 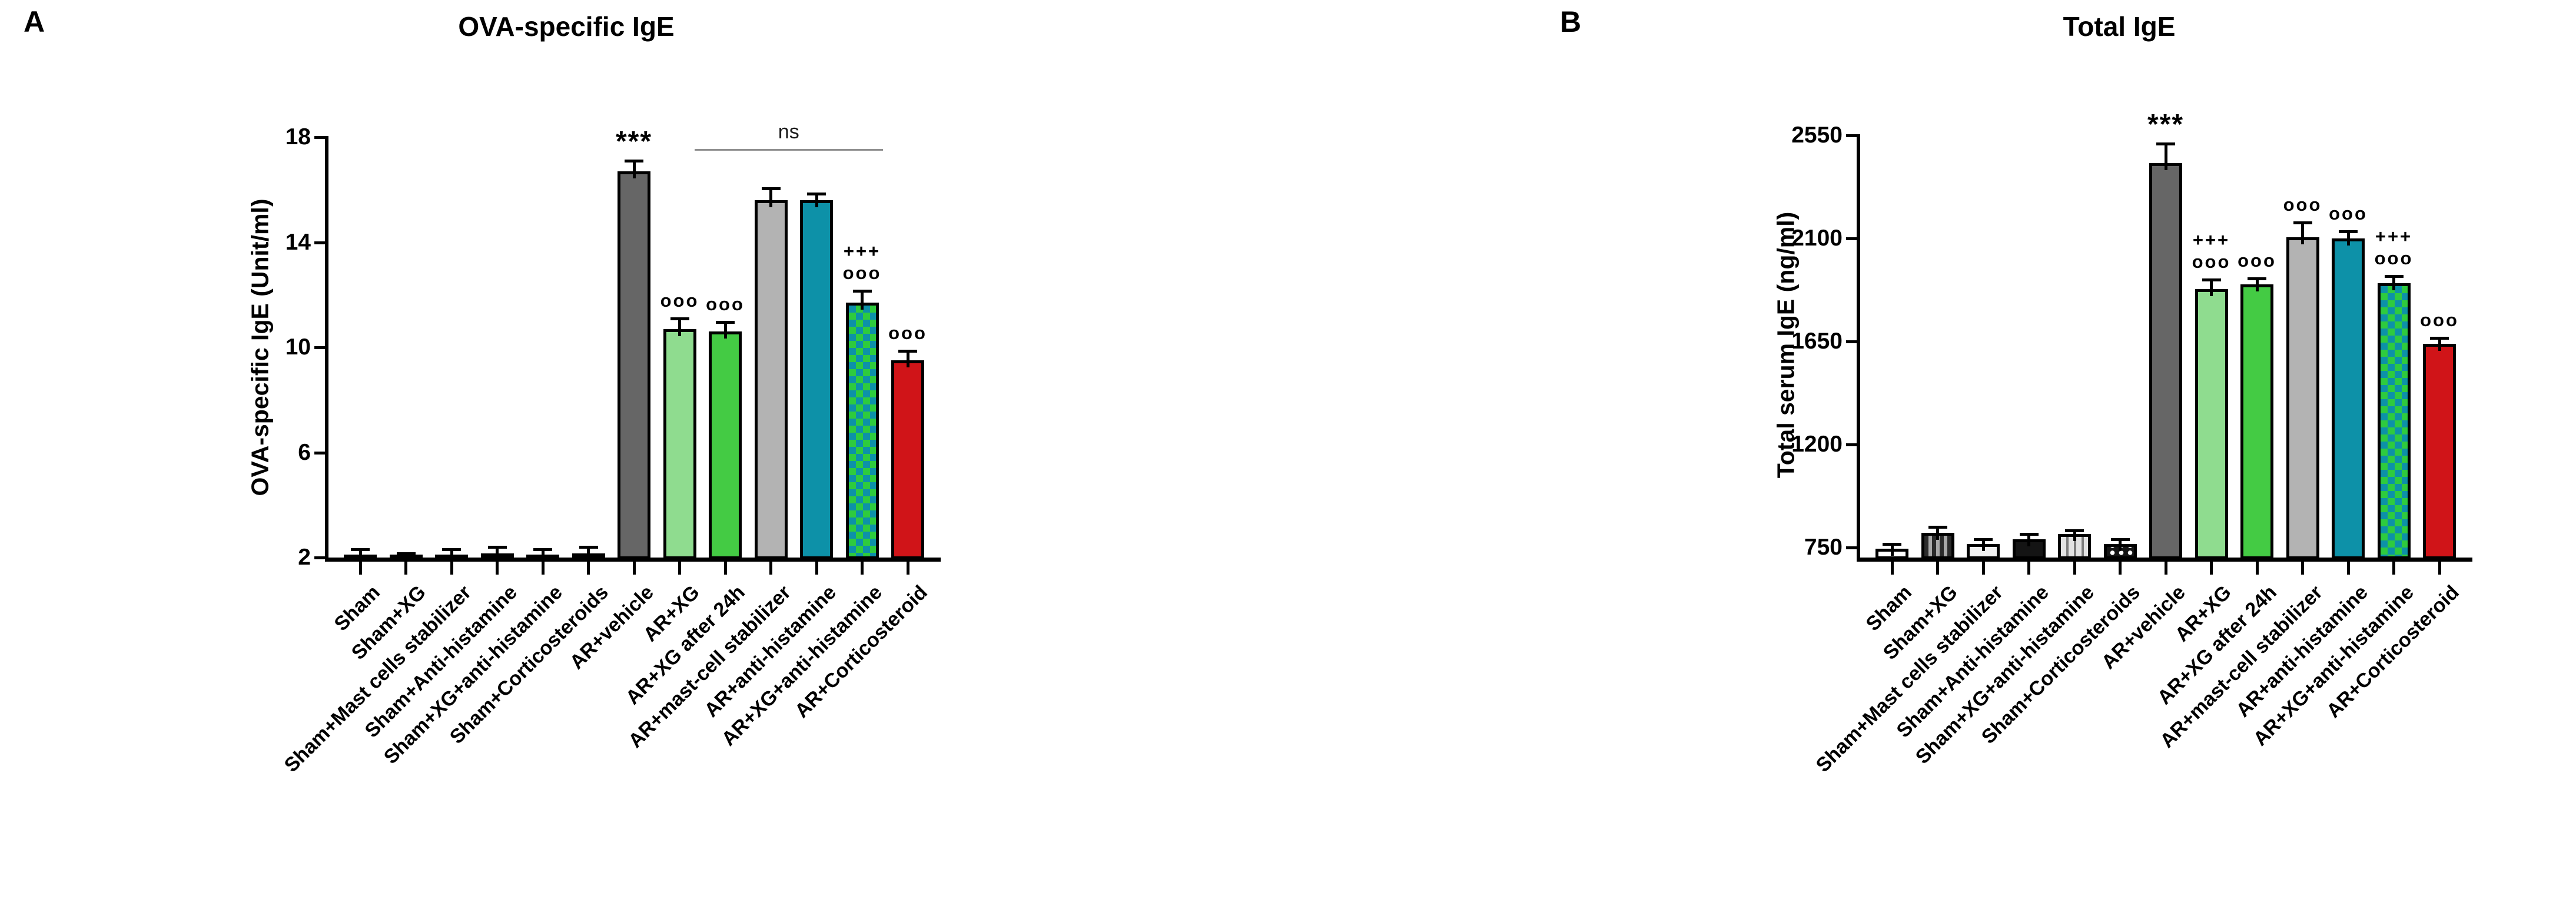 What do you see at coordinates (298, 347) in the screenshot?
I see `y-tick-label: 10` at bounding box center [298, 347].